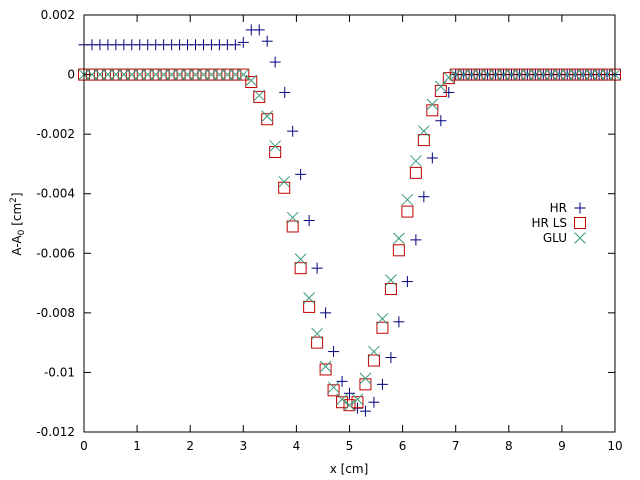 The width and height of the screenshot is (640, 480). I want to click on y-axis-label: A-A0 [cm2], so click(18, 223).